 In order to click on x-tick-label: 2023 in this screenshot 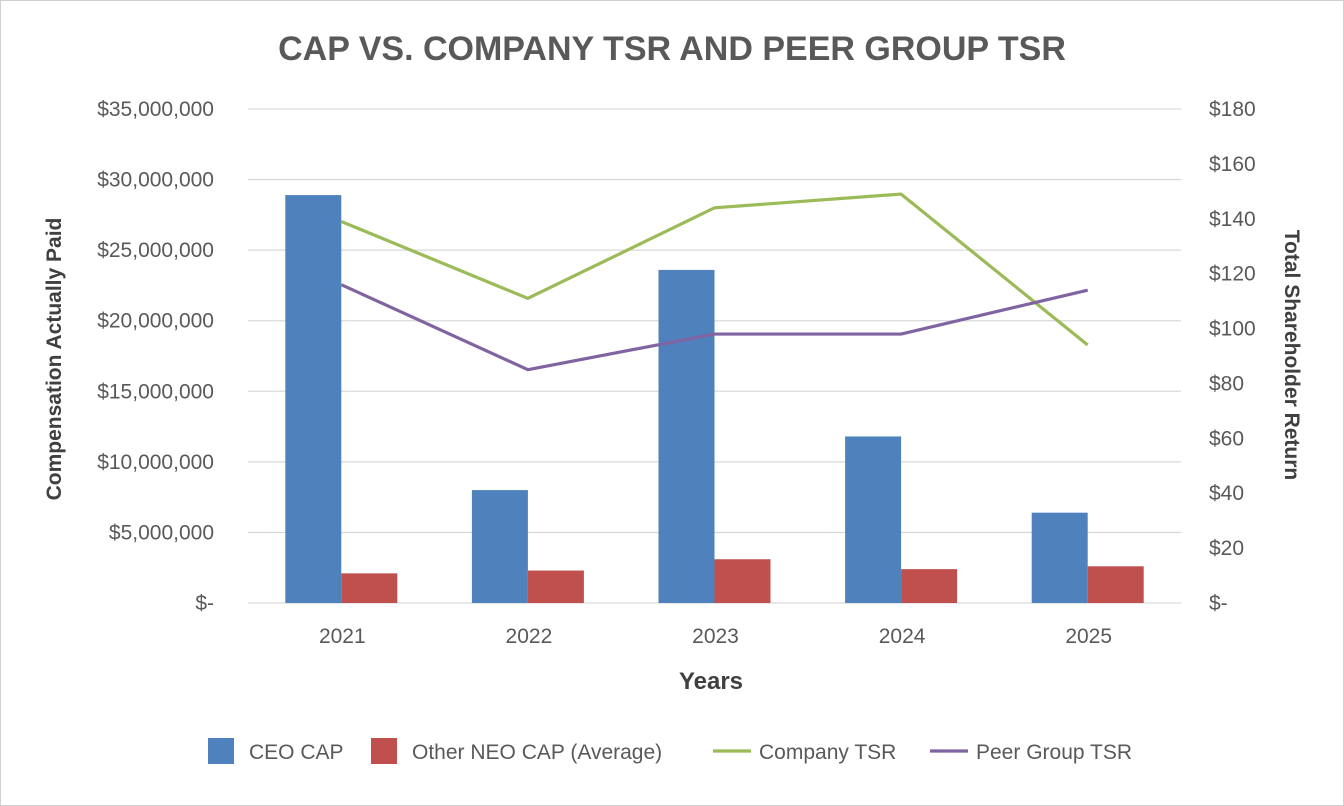, I will do `click(715, 636)`.